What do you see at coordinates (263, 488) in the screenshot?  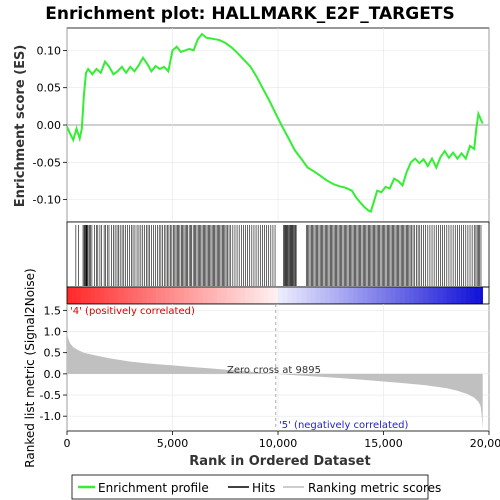 I see `legend-label-hits: Hits` at bounding box center [263, 488].